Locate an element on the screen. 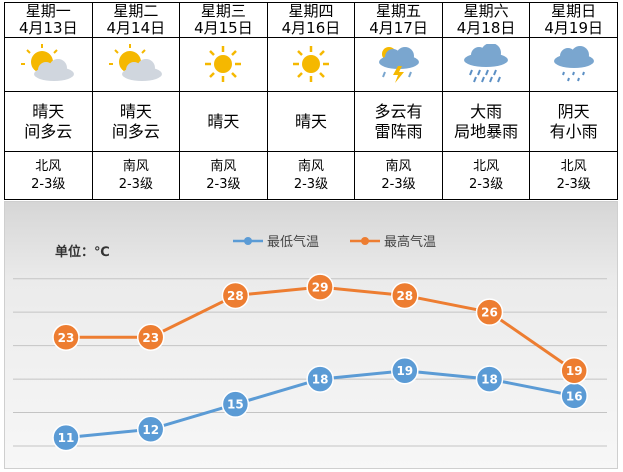 The width and height of the screenshot is (623, 472). condition-cell: 多云有 雷阵雨 is located at coordinates (398, 121).